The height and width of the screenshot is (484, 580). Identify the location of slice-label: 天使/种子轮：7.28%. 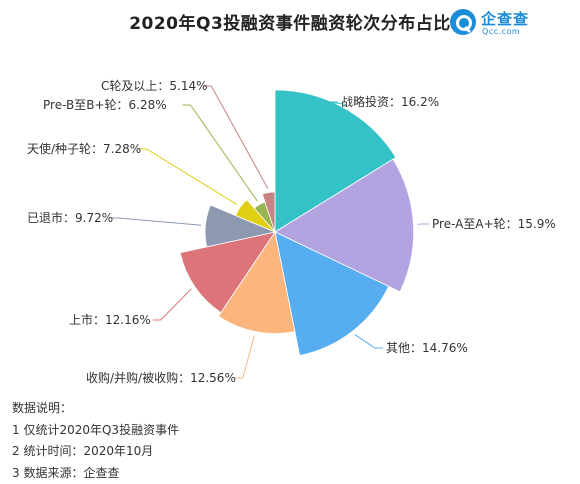
(84, 148).